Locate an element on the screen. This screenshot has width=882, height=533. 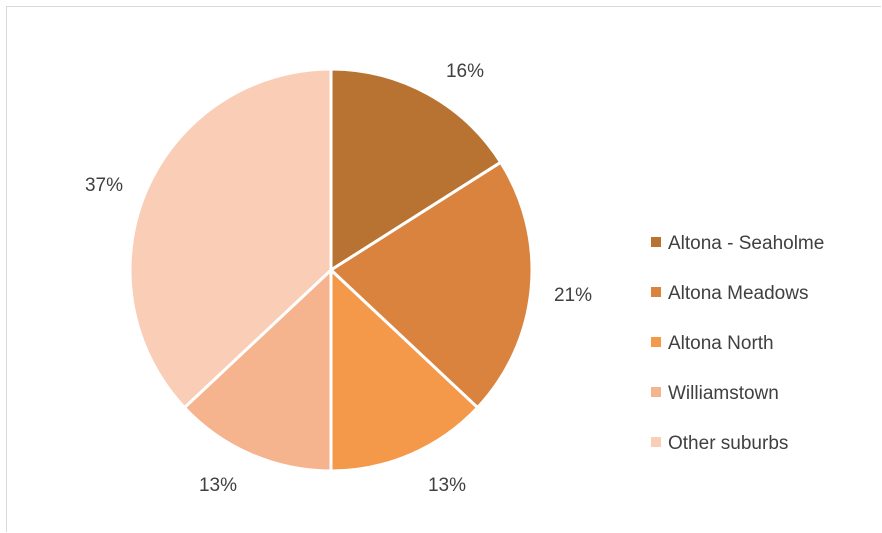
data-label: 37% is located at coordinates (104, 185).